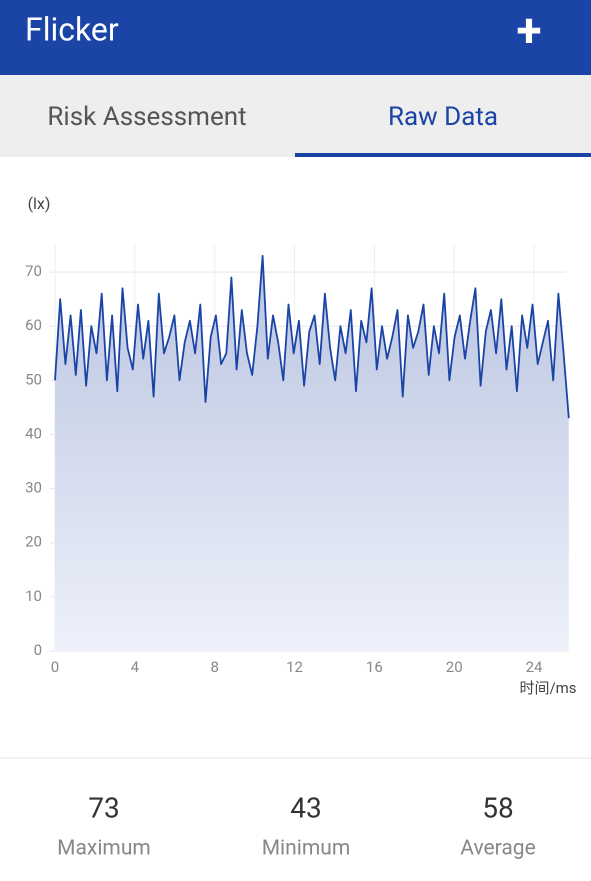  I want to click on x-tick-label: 4, so click(135, 667).